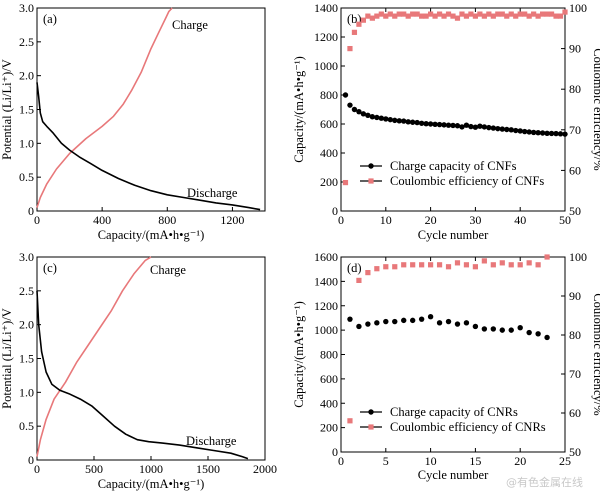 Image resolution: width=600 pixels, height=492 pixels. Describe the element at coordinates (151, 484) in the screenshot. I see `x-axis-label: Capacity/(mA•h•g⁻¹)` at that location.